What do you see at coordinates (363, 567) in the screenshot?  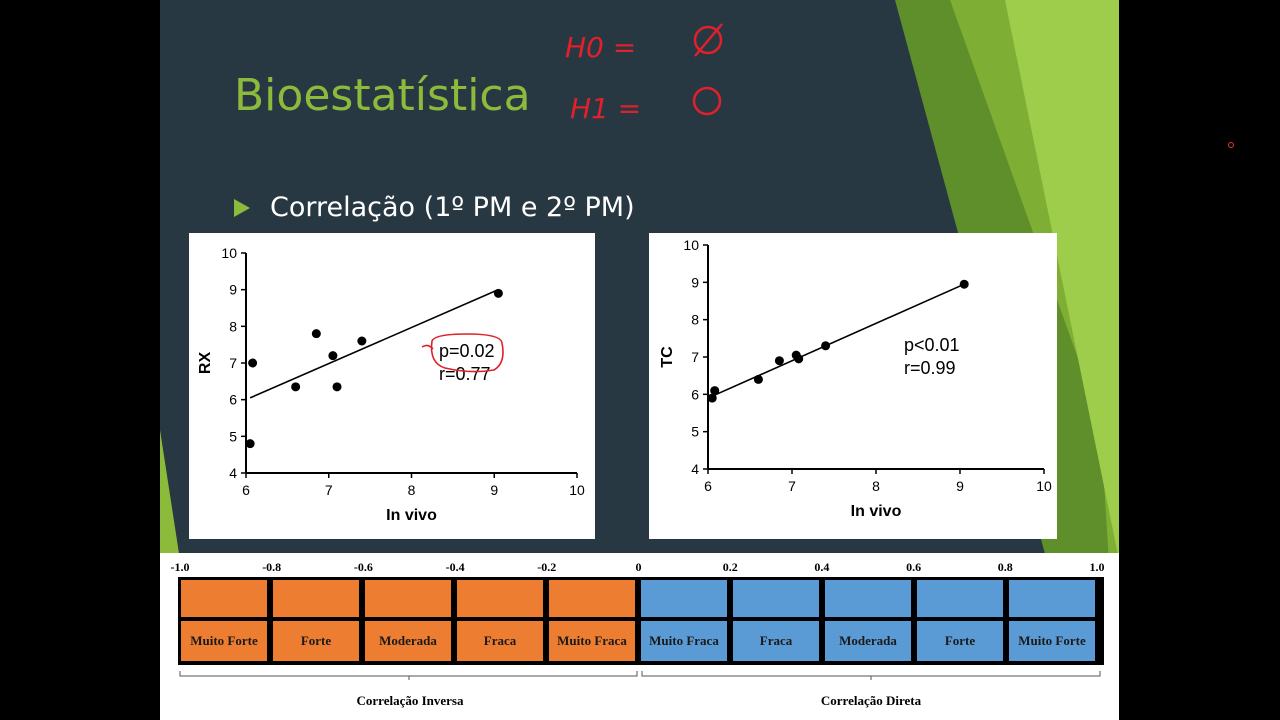 I see `scale-tick-label: -0.6` at bounding box center [363, 567].